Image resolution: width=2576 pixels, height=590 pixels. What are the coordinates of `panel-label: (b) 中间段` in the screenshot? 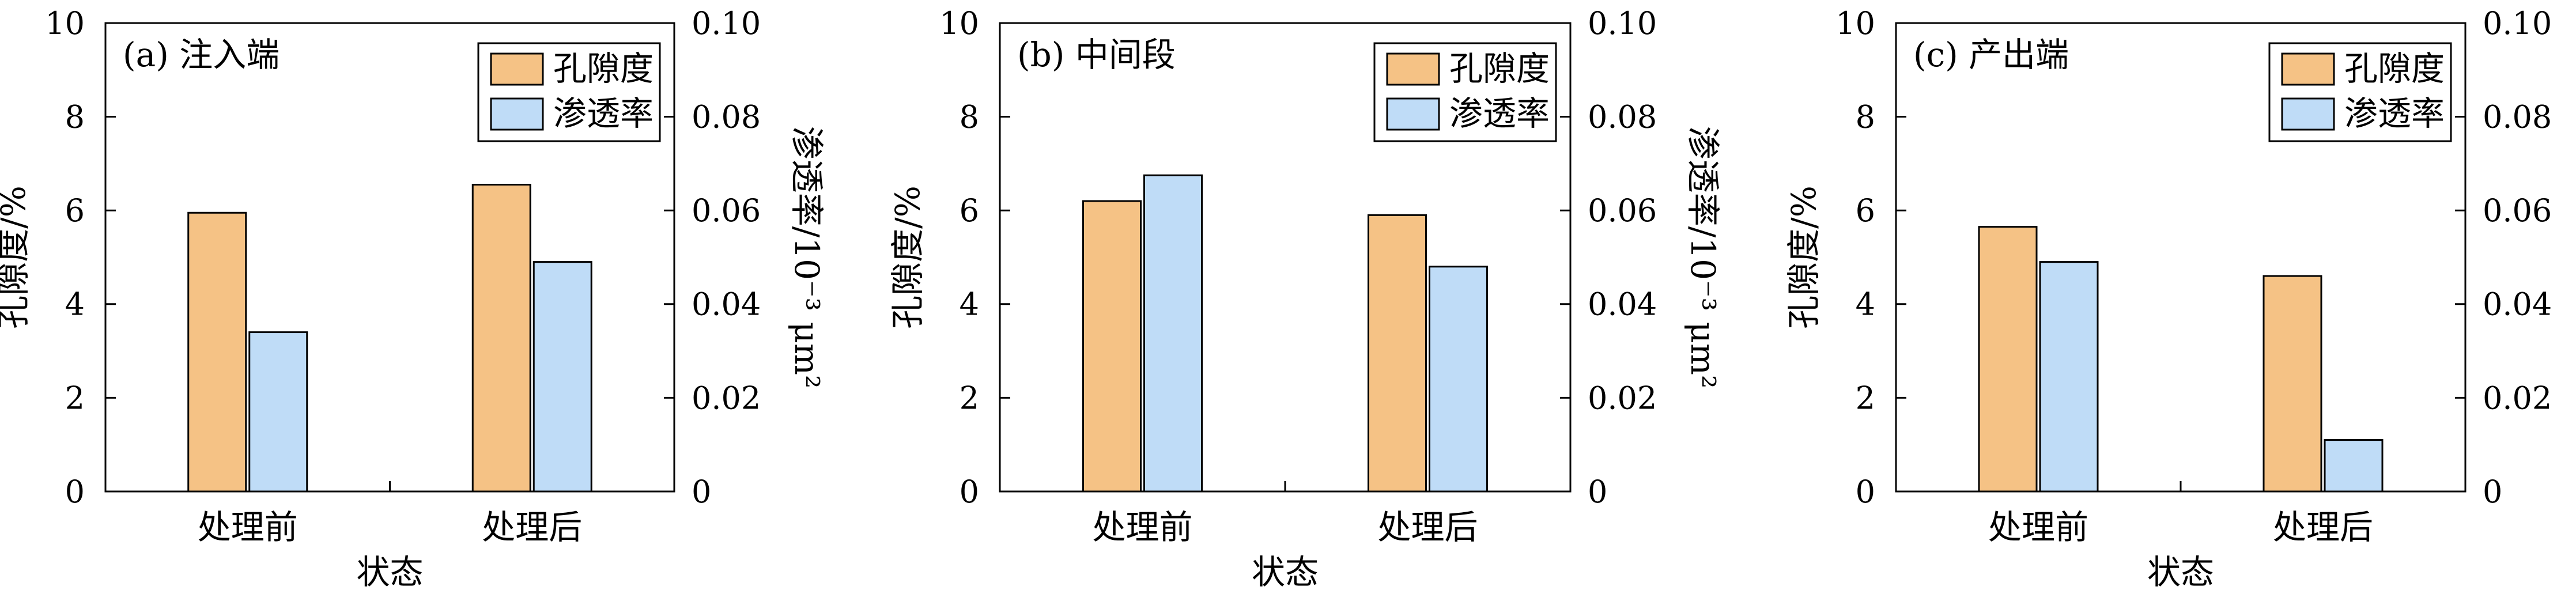 It's located at (1096, 54).